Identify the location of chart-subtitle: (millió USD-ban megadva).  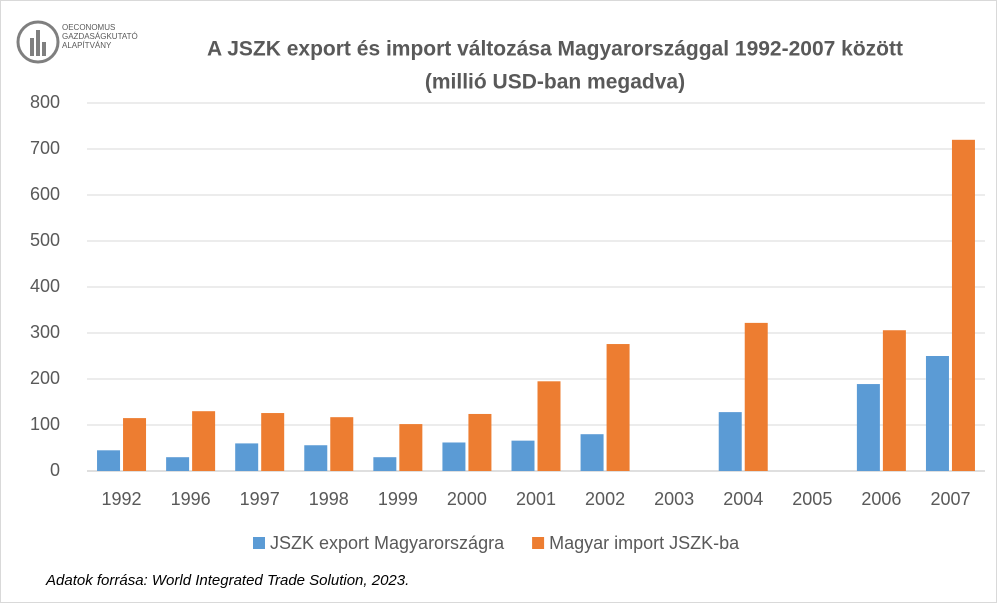
(555, 82).